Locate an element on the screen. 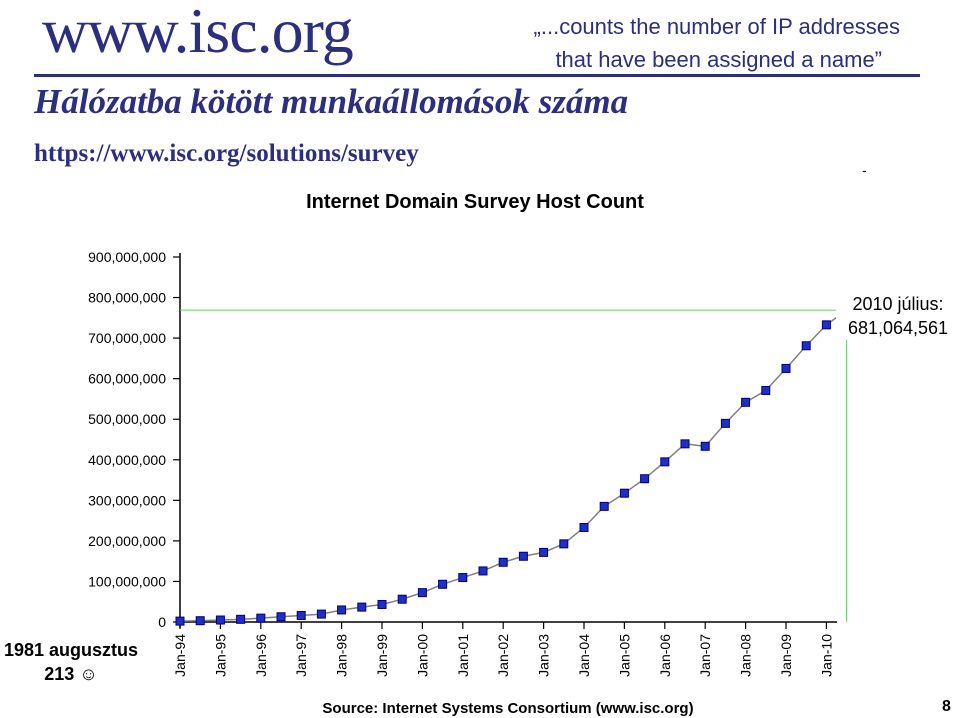 This screenshot has width=960, height=718. x-tick-label: Jan-98 is located at coordinates (342, 655).